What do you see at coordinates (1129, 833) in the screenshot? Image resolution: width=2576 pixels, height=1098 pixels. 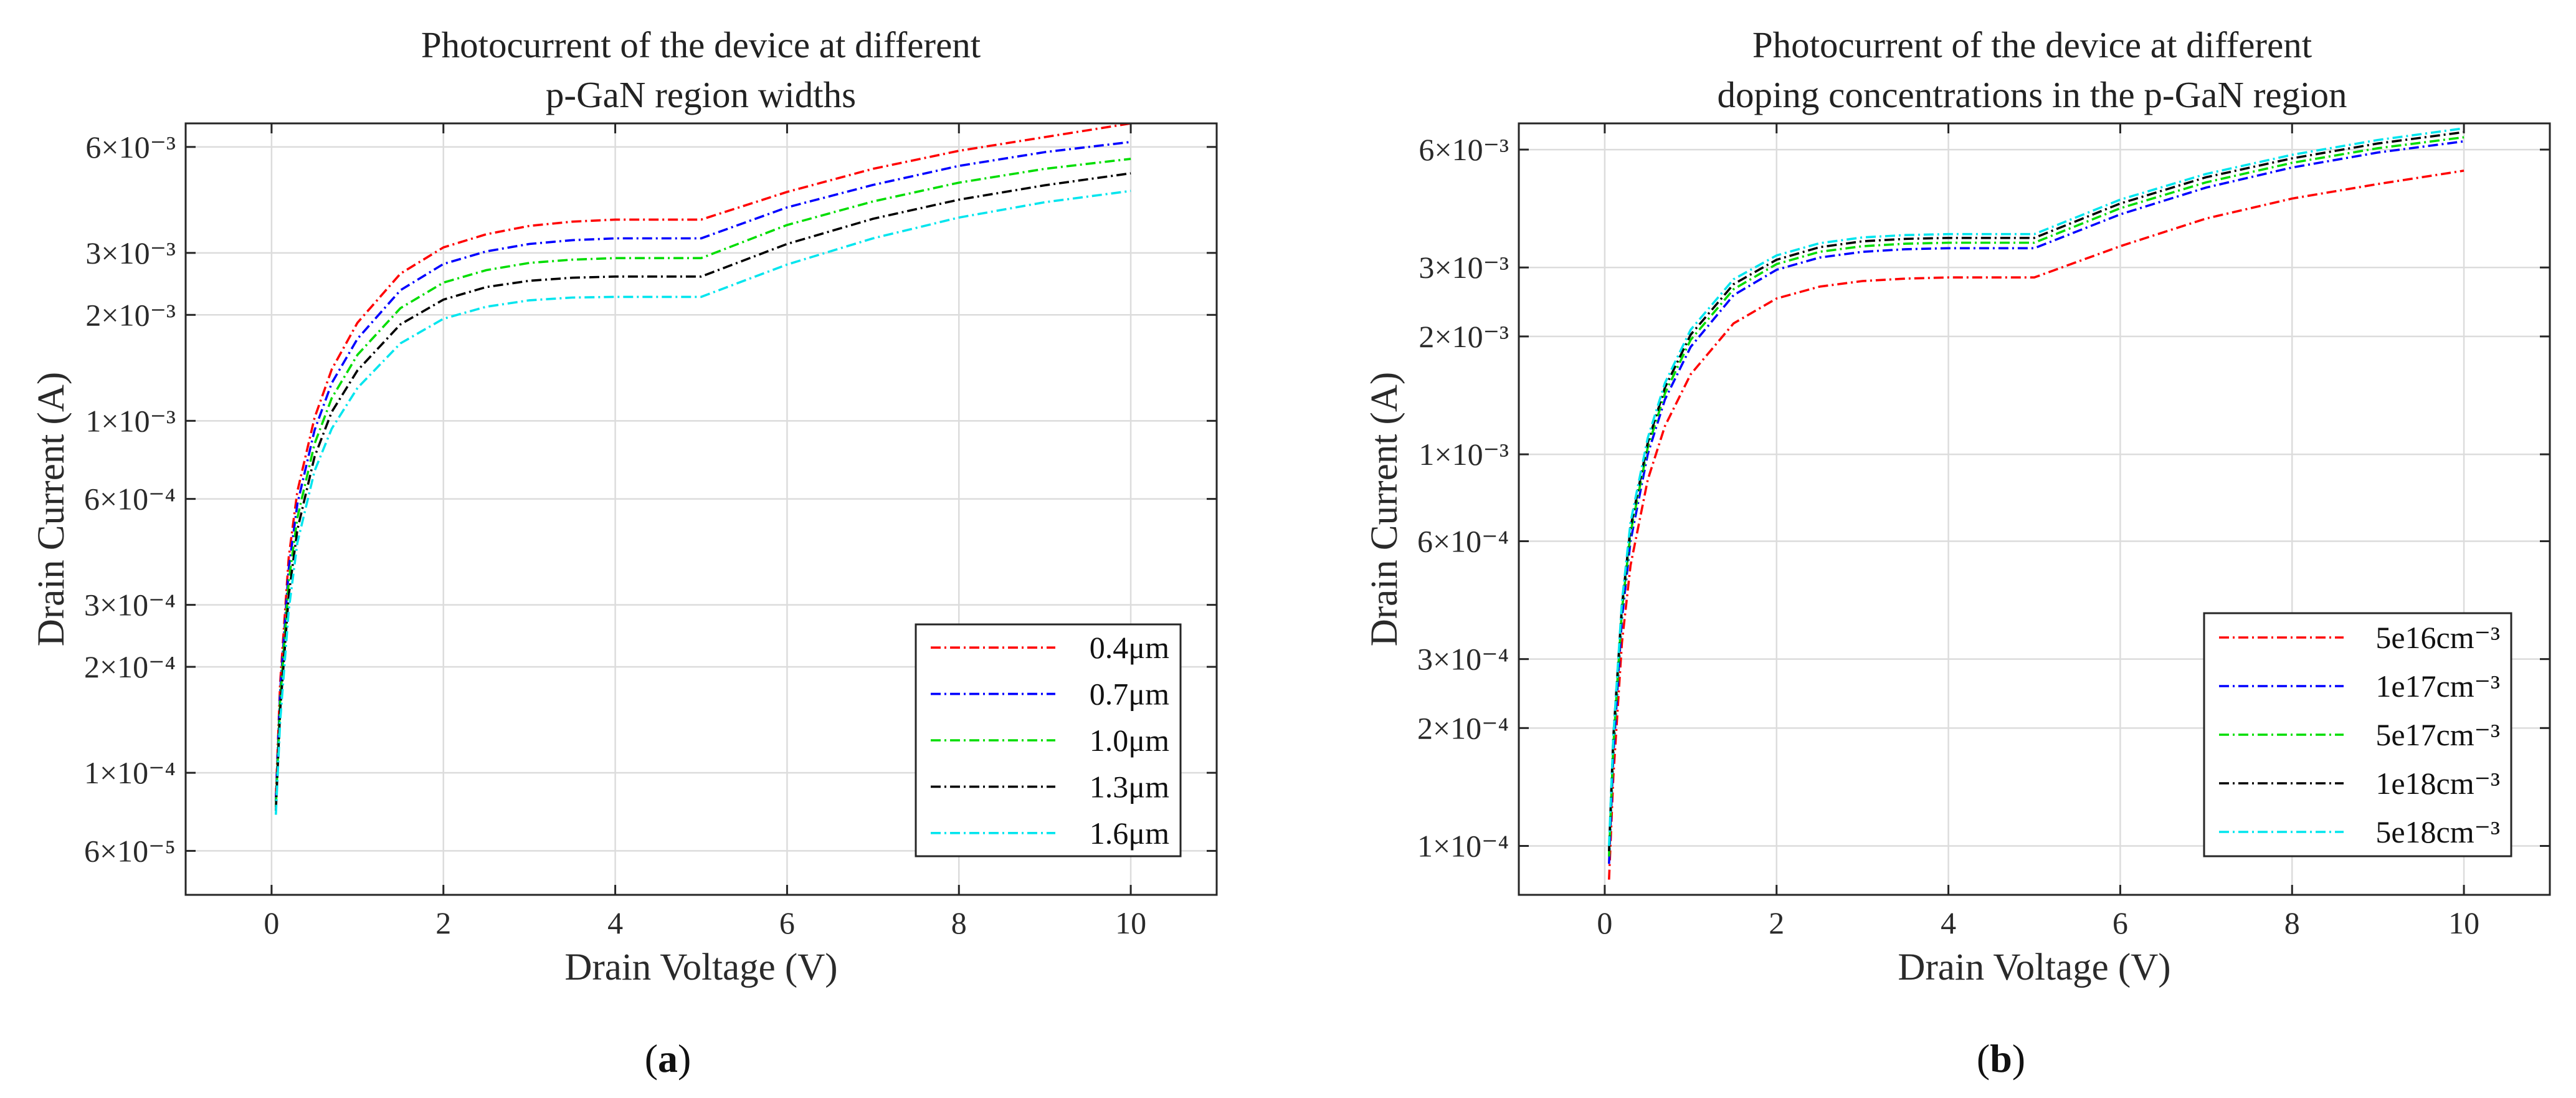 I see `legend-label: 1.6μm` at bounding box center [1129, 833].